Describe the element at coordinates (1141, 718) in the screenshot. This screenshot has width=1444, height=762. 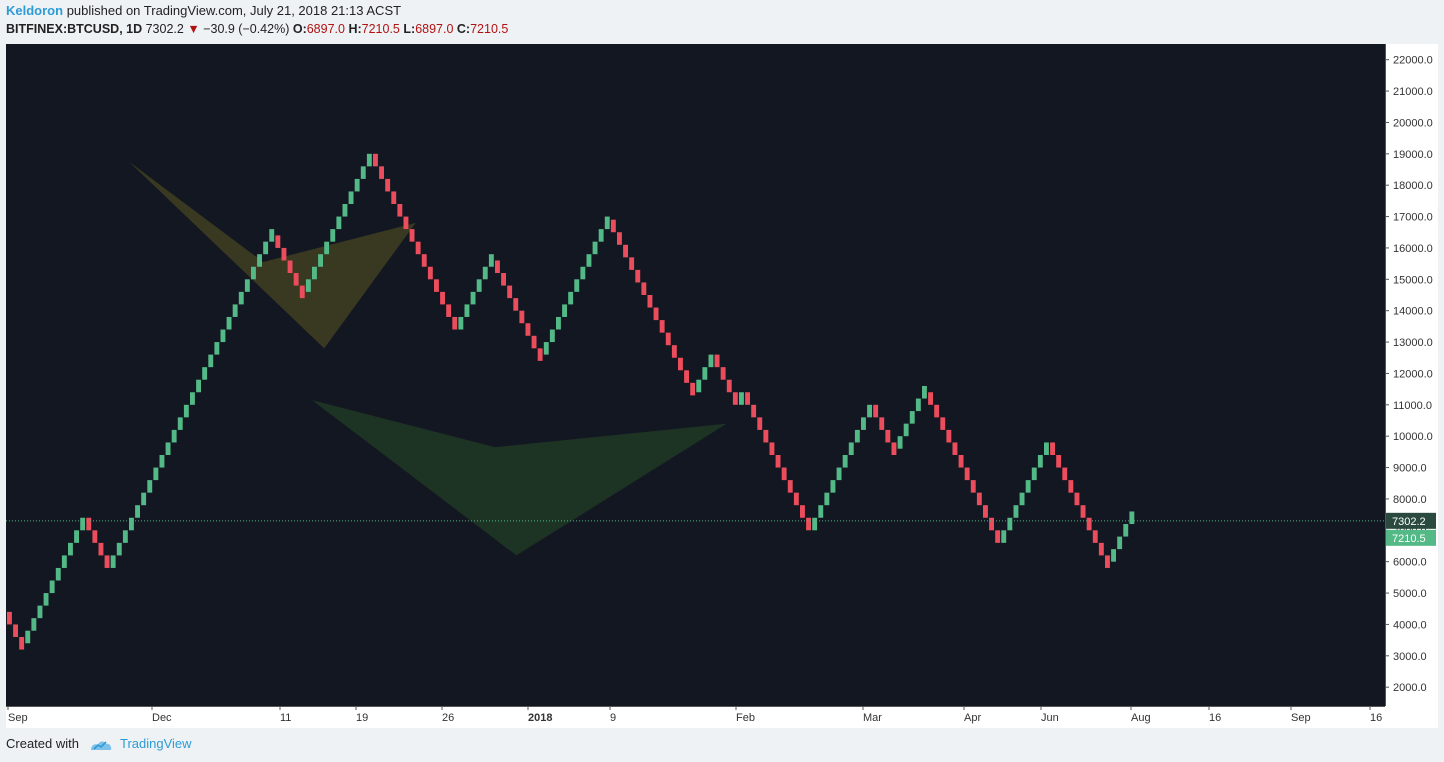
I see `x-tick-label: Aug` at that location.